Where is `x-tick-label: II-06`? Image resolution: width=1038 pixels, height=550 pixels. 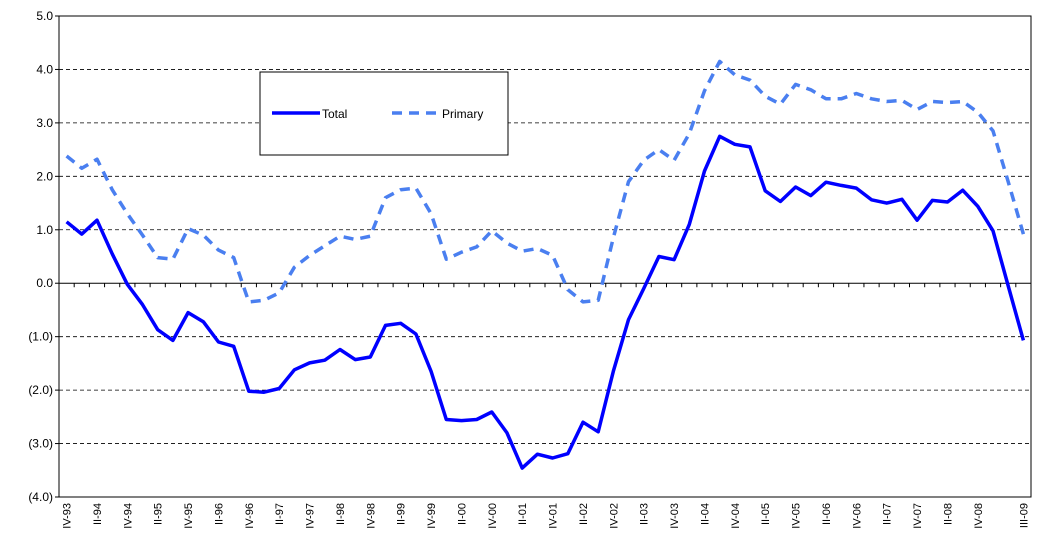 x-tick-label: II-06 is located at coordinates (827, 514).